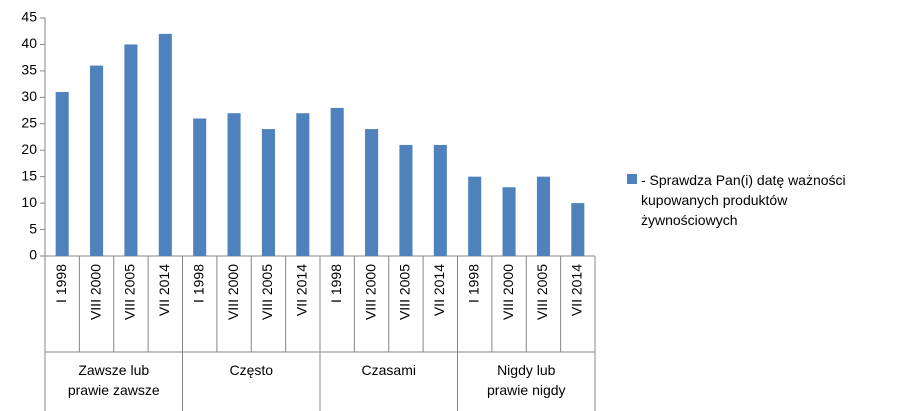  I want to click on category-group-label: Często, so click(251, 370).